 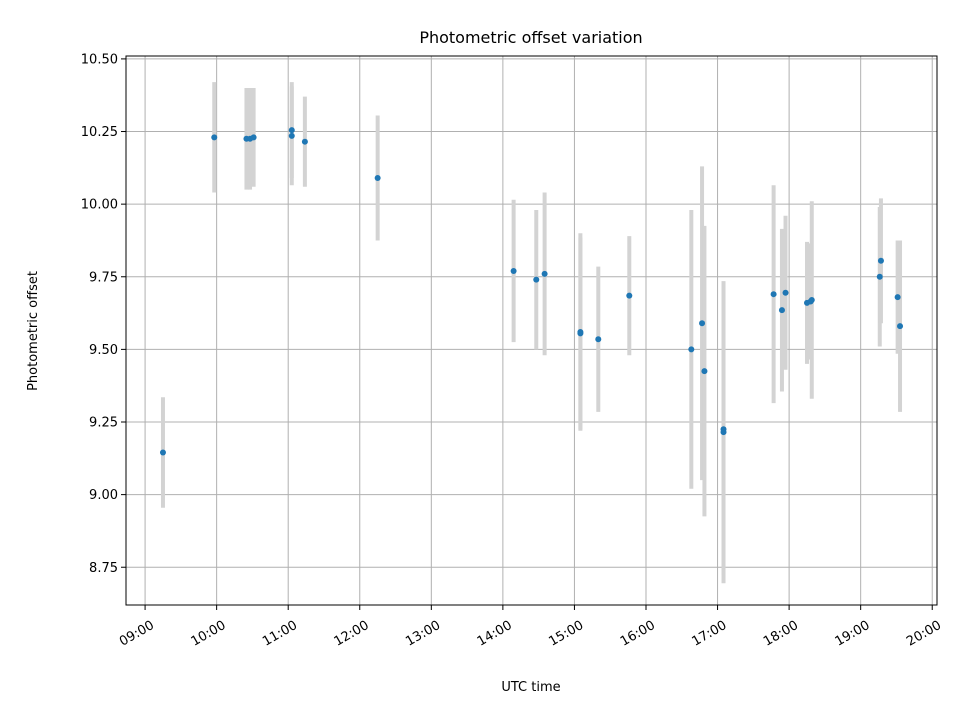 What do you see at coordinates (99, 132) in the screenshot?
I see `y-tick-label: 10.25` at bounding box center [99, 132].